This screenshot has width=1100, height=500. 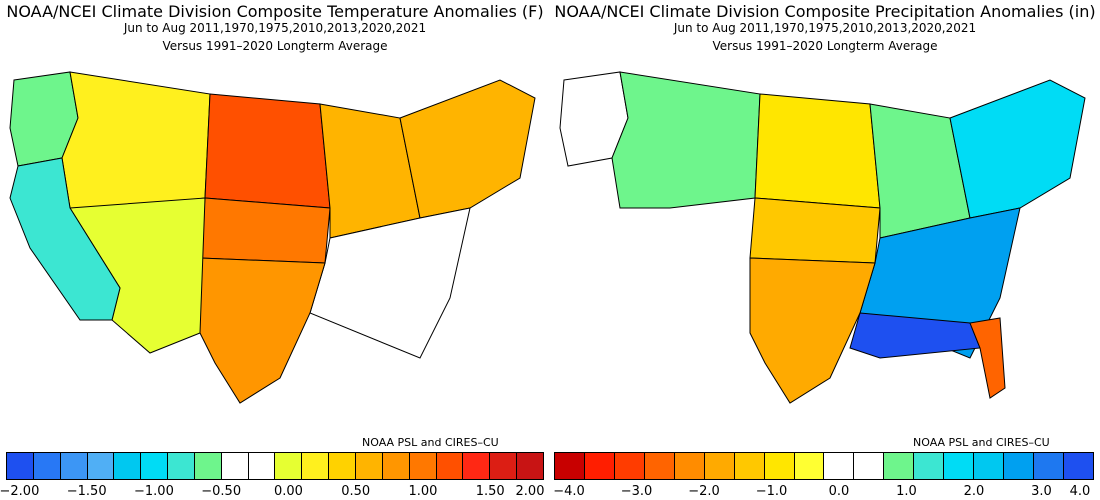 What do you see at coordinates (839, 491) in the screenshot?
I see `precipitation-colorbar-tick-label: 0.0` at bounding box center [839, 491].